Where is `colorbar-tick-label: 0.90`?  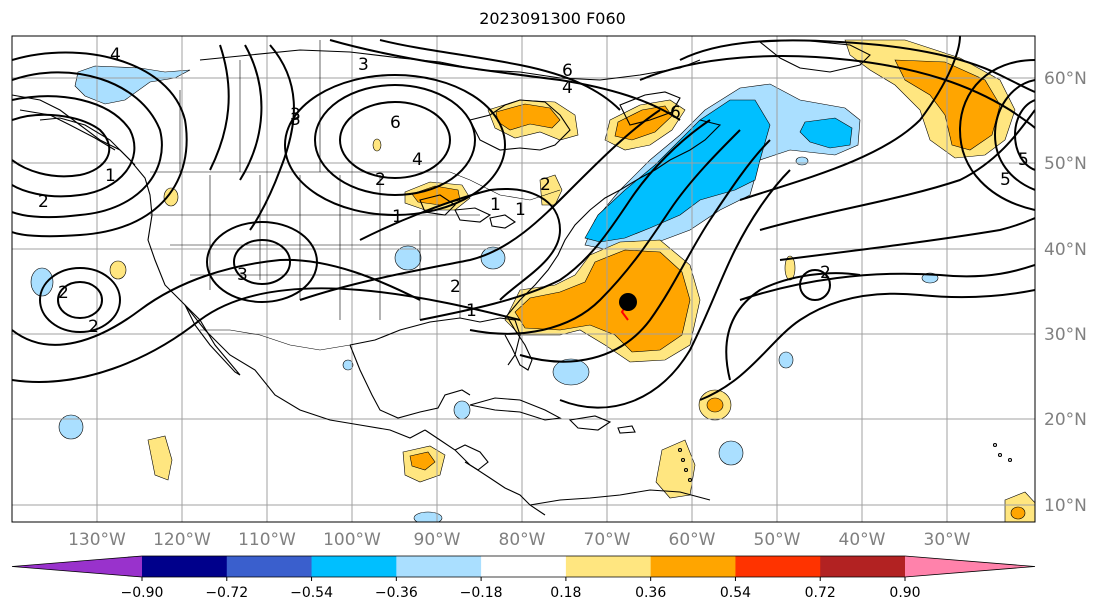
colorbar-tick-label: 0.90 is located at coordinates (904, 593).